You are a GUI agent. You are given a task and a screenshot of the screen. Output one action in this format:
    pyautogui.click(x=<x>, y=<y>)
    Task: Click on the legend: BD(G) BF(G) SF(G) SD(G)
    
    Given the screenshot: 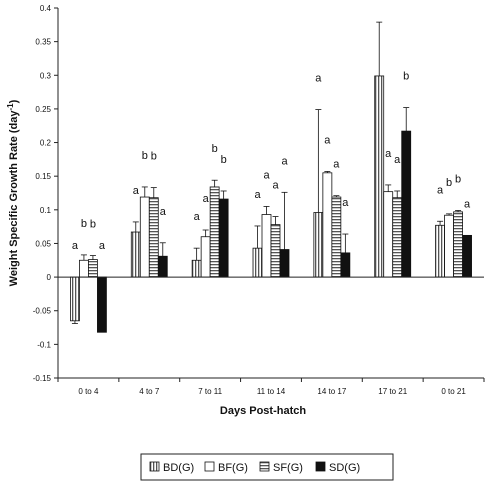 What is the action you would take?
    pyautogui.click(x=267, y=467)
    